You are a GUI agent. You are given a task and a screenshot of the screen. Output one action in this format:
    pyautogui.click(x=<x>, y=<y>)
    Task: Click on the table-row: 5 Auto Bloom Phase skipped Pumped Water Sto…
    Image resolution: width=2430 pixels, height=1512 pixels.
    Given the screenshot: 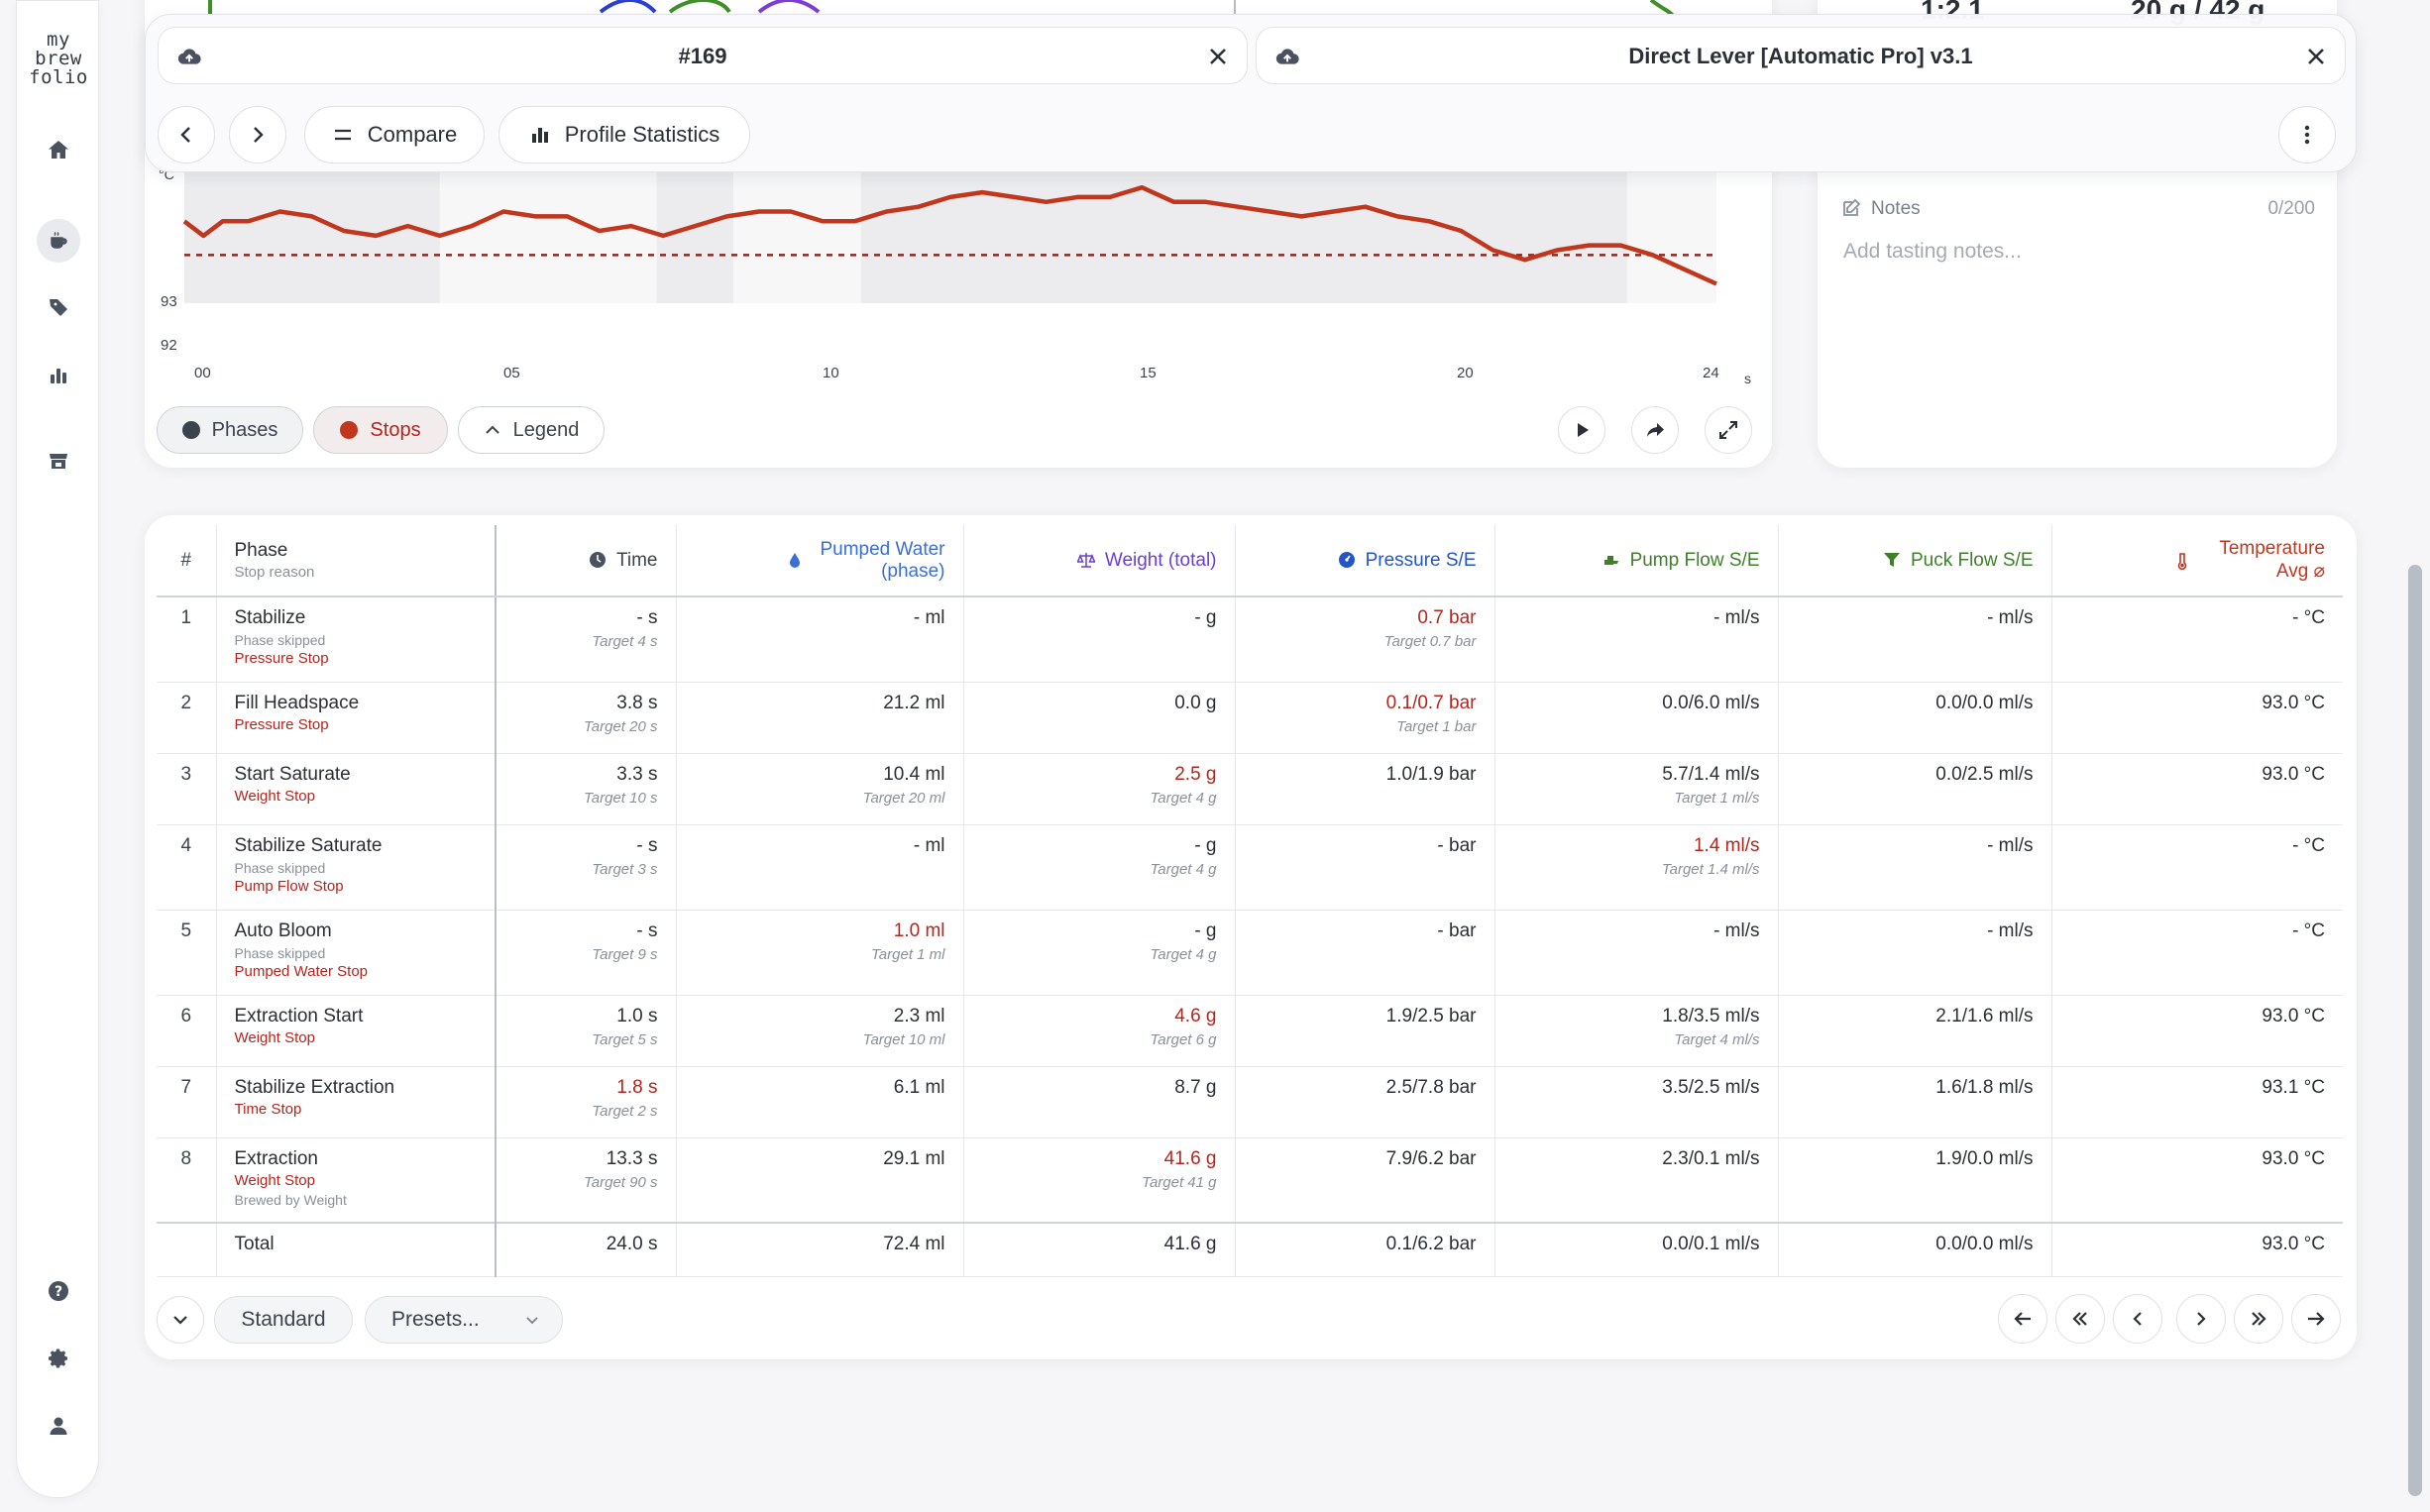 What is the action you would take?
    pyautogui.click(x=1250, y=953)
    